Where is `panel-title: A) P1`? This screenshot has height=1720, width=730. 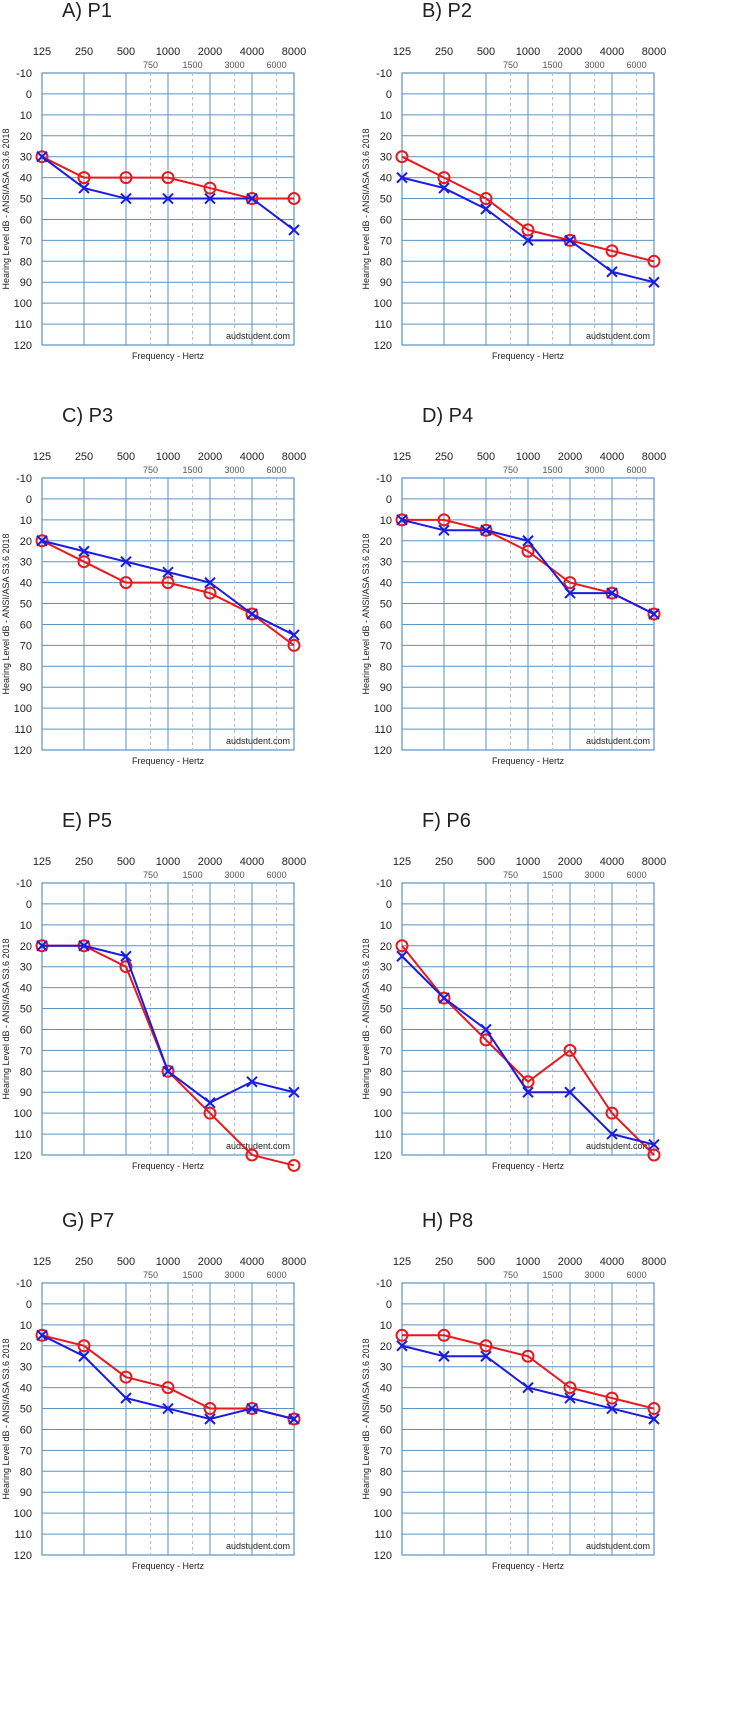 panel-title: A) P1 is located at coordinates (87, 11).